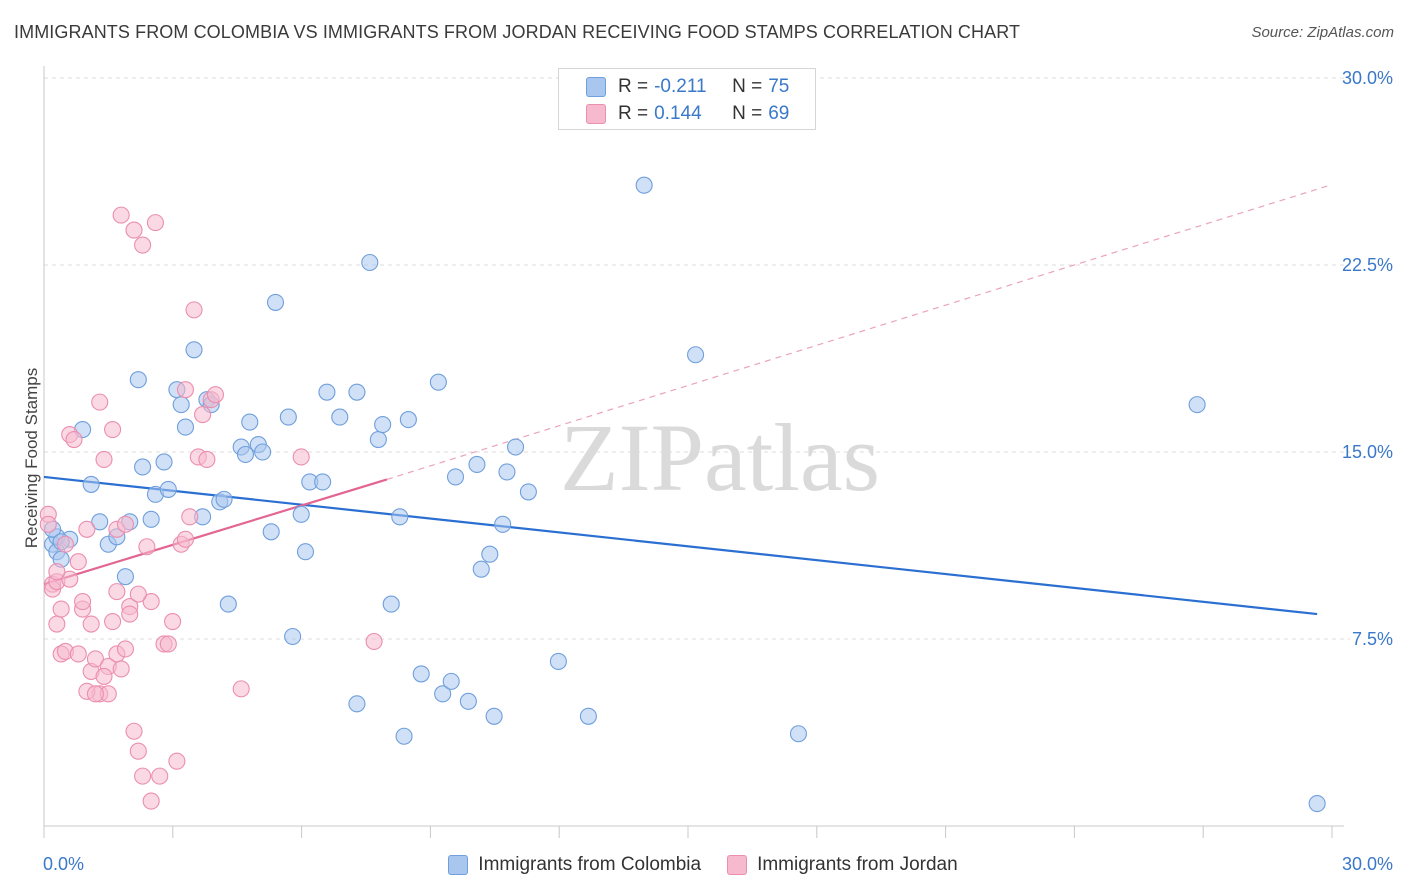 The width and height of the screenshot is (1406, 892). I want to click on x-tick-label: 30.0%, so click(1367, 864).